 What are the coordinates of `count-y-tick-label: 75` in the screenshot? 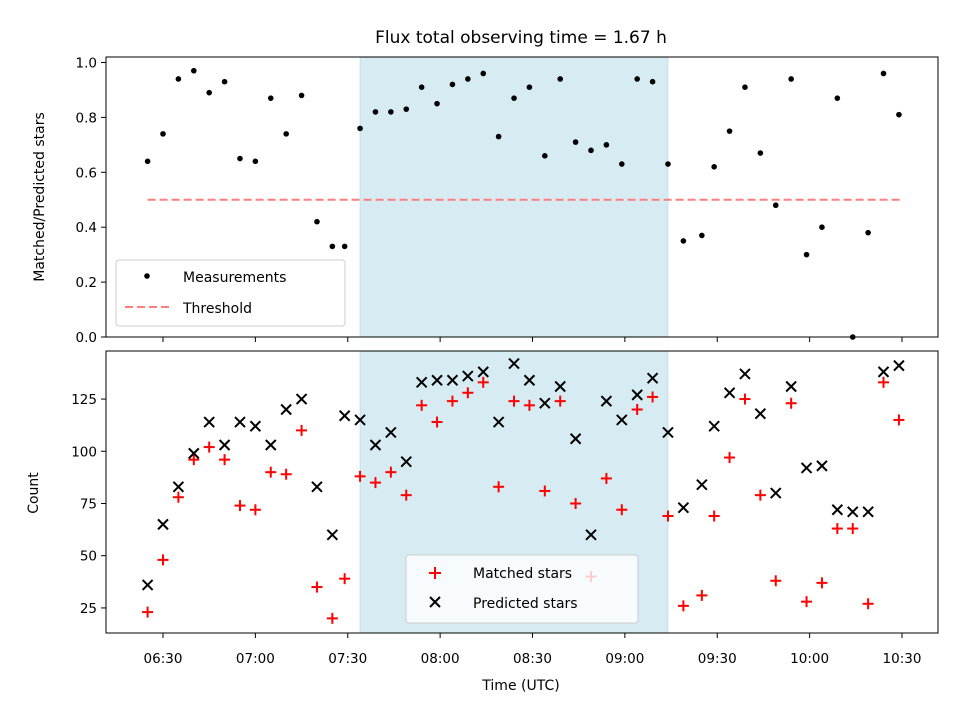 It's located at (88, 504).